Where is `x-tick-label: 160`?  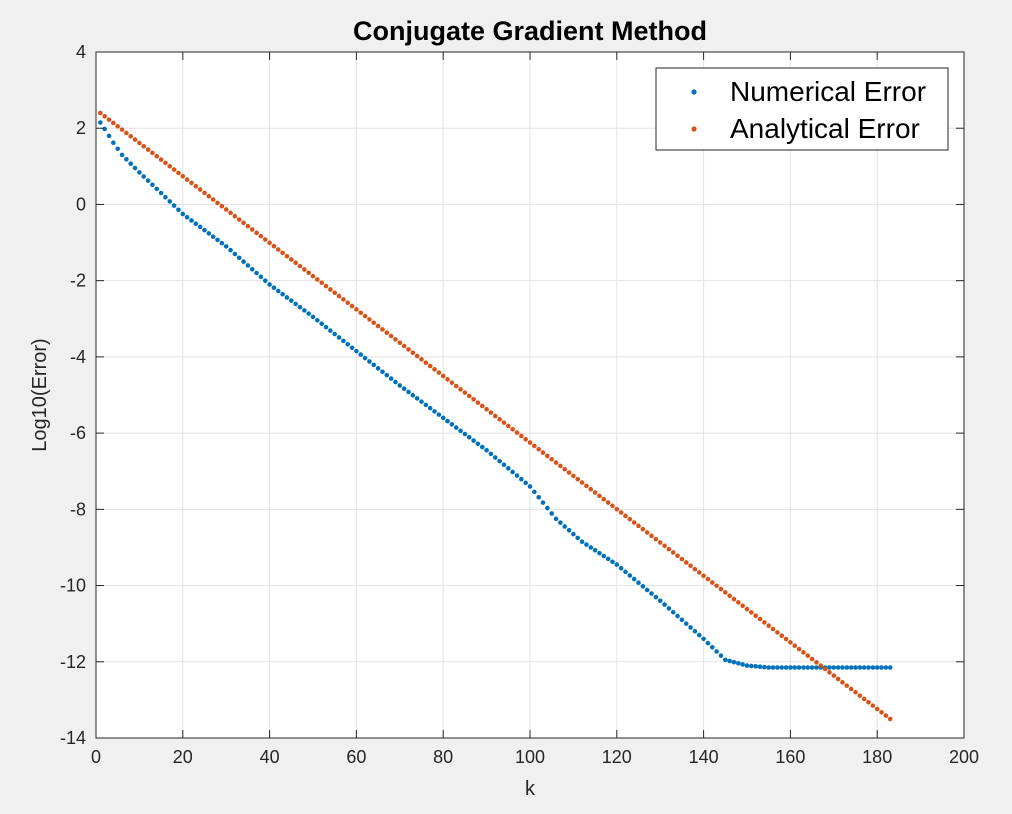
x-tick-label: 160 is located at coordinates (790, 757).